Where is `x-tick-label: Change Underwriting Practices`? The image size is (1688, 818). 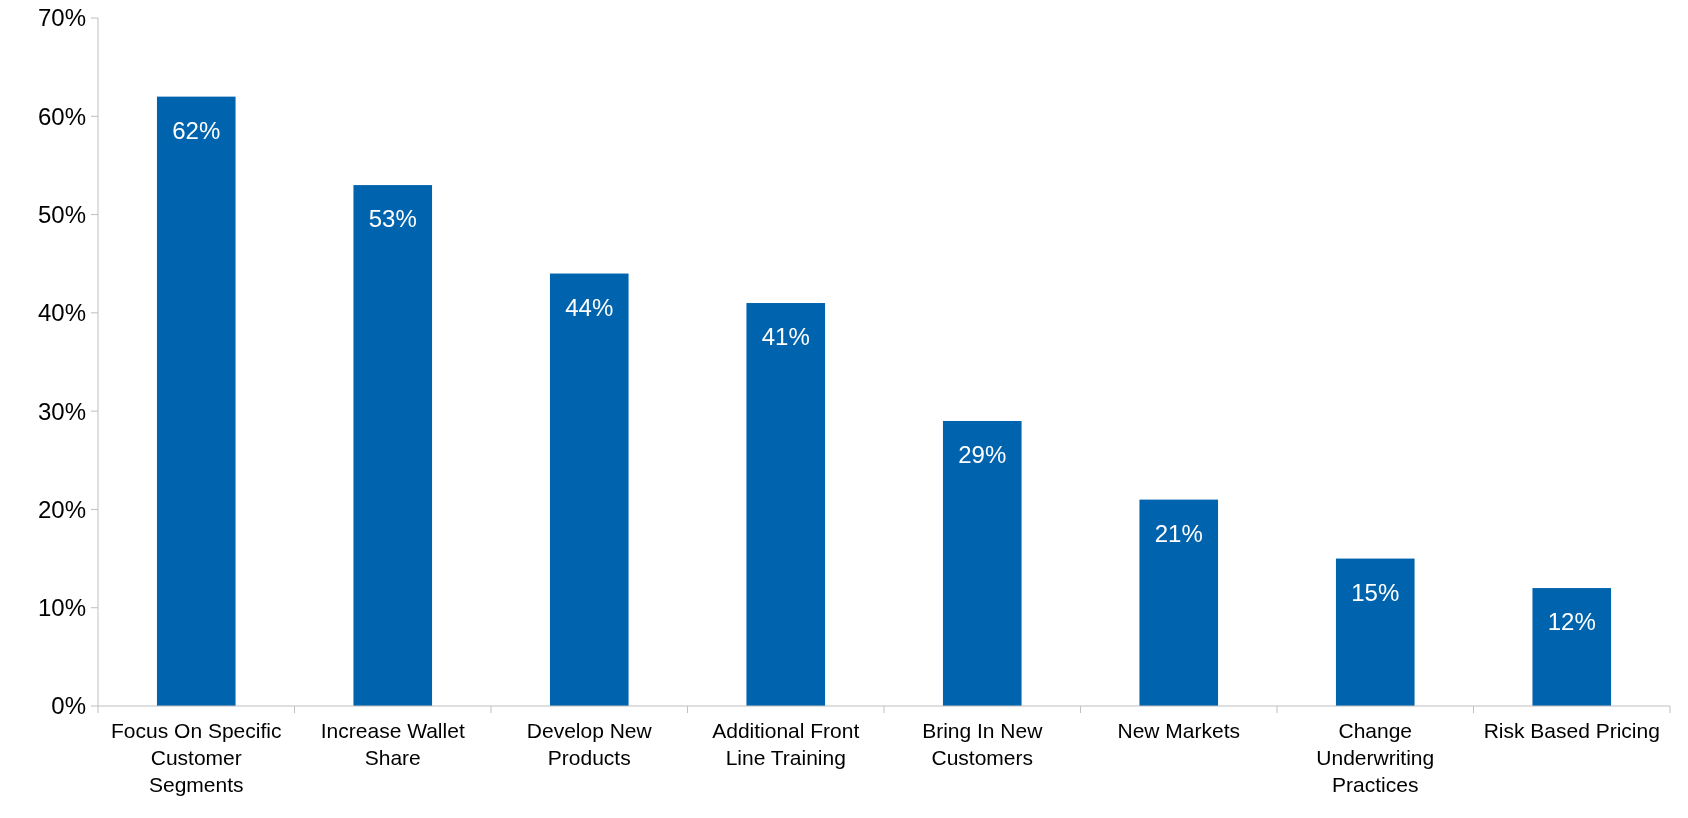 x-tick-label: Change Underwriting Practices is located at coordinates (1375, 757).